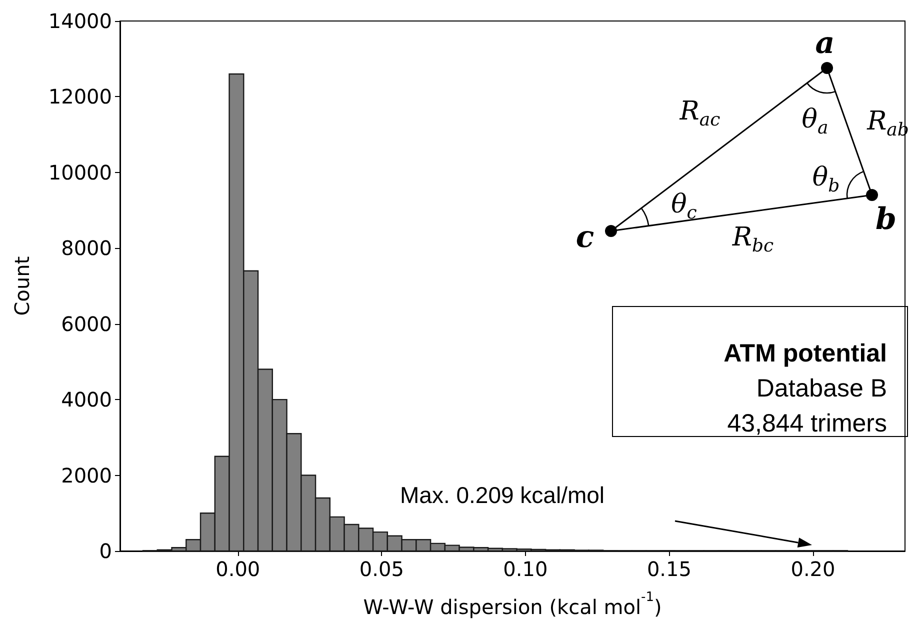 The image size is (917, 622). I want to click on annotation: ATM potential, so click(805, 354).